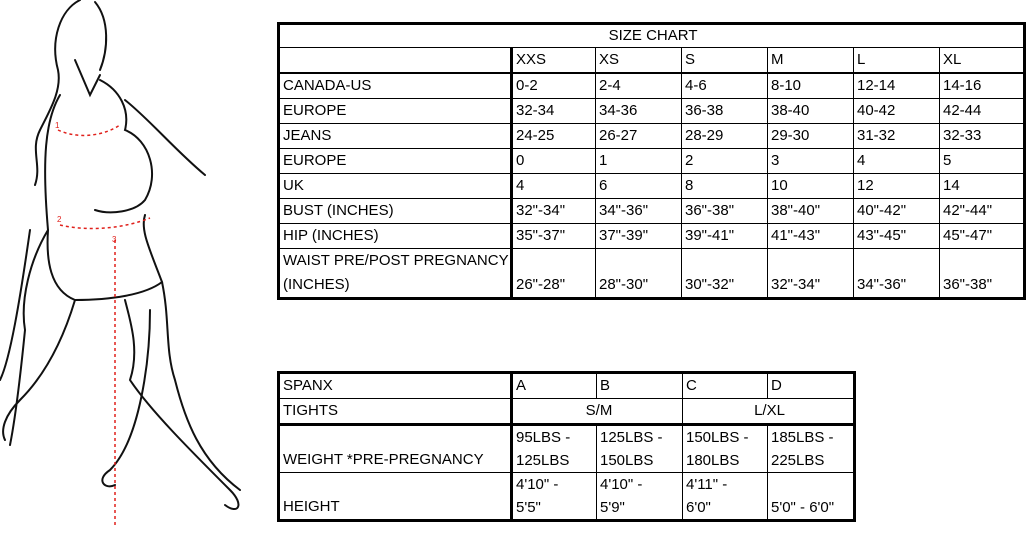  Describe the element at coordinates (896, 161) in the screenshot. I see `cell: 4` at that location.